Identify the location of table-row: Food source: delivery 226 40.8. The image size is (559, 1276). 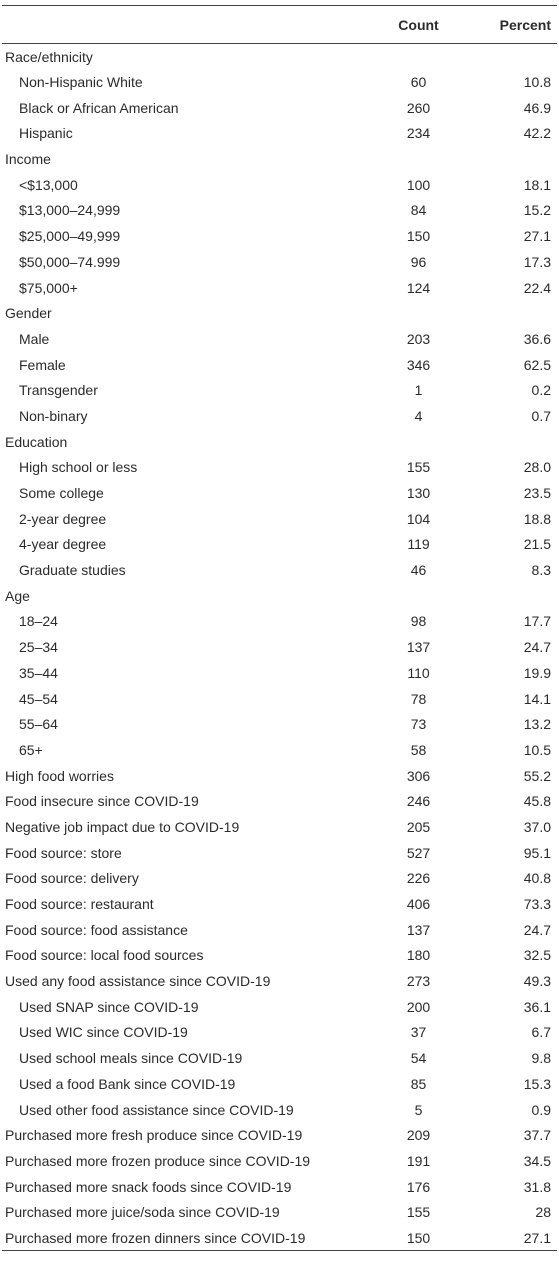
(279, 879).